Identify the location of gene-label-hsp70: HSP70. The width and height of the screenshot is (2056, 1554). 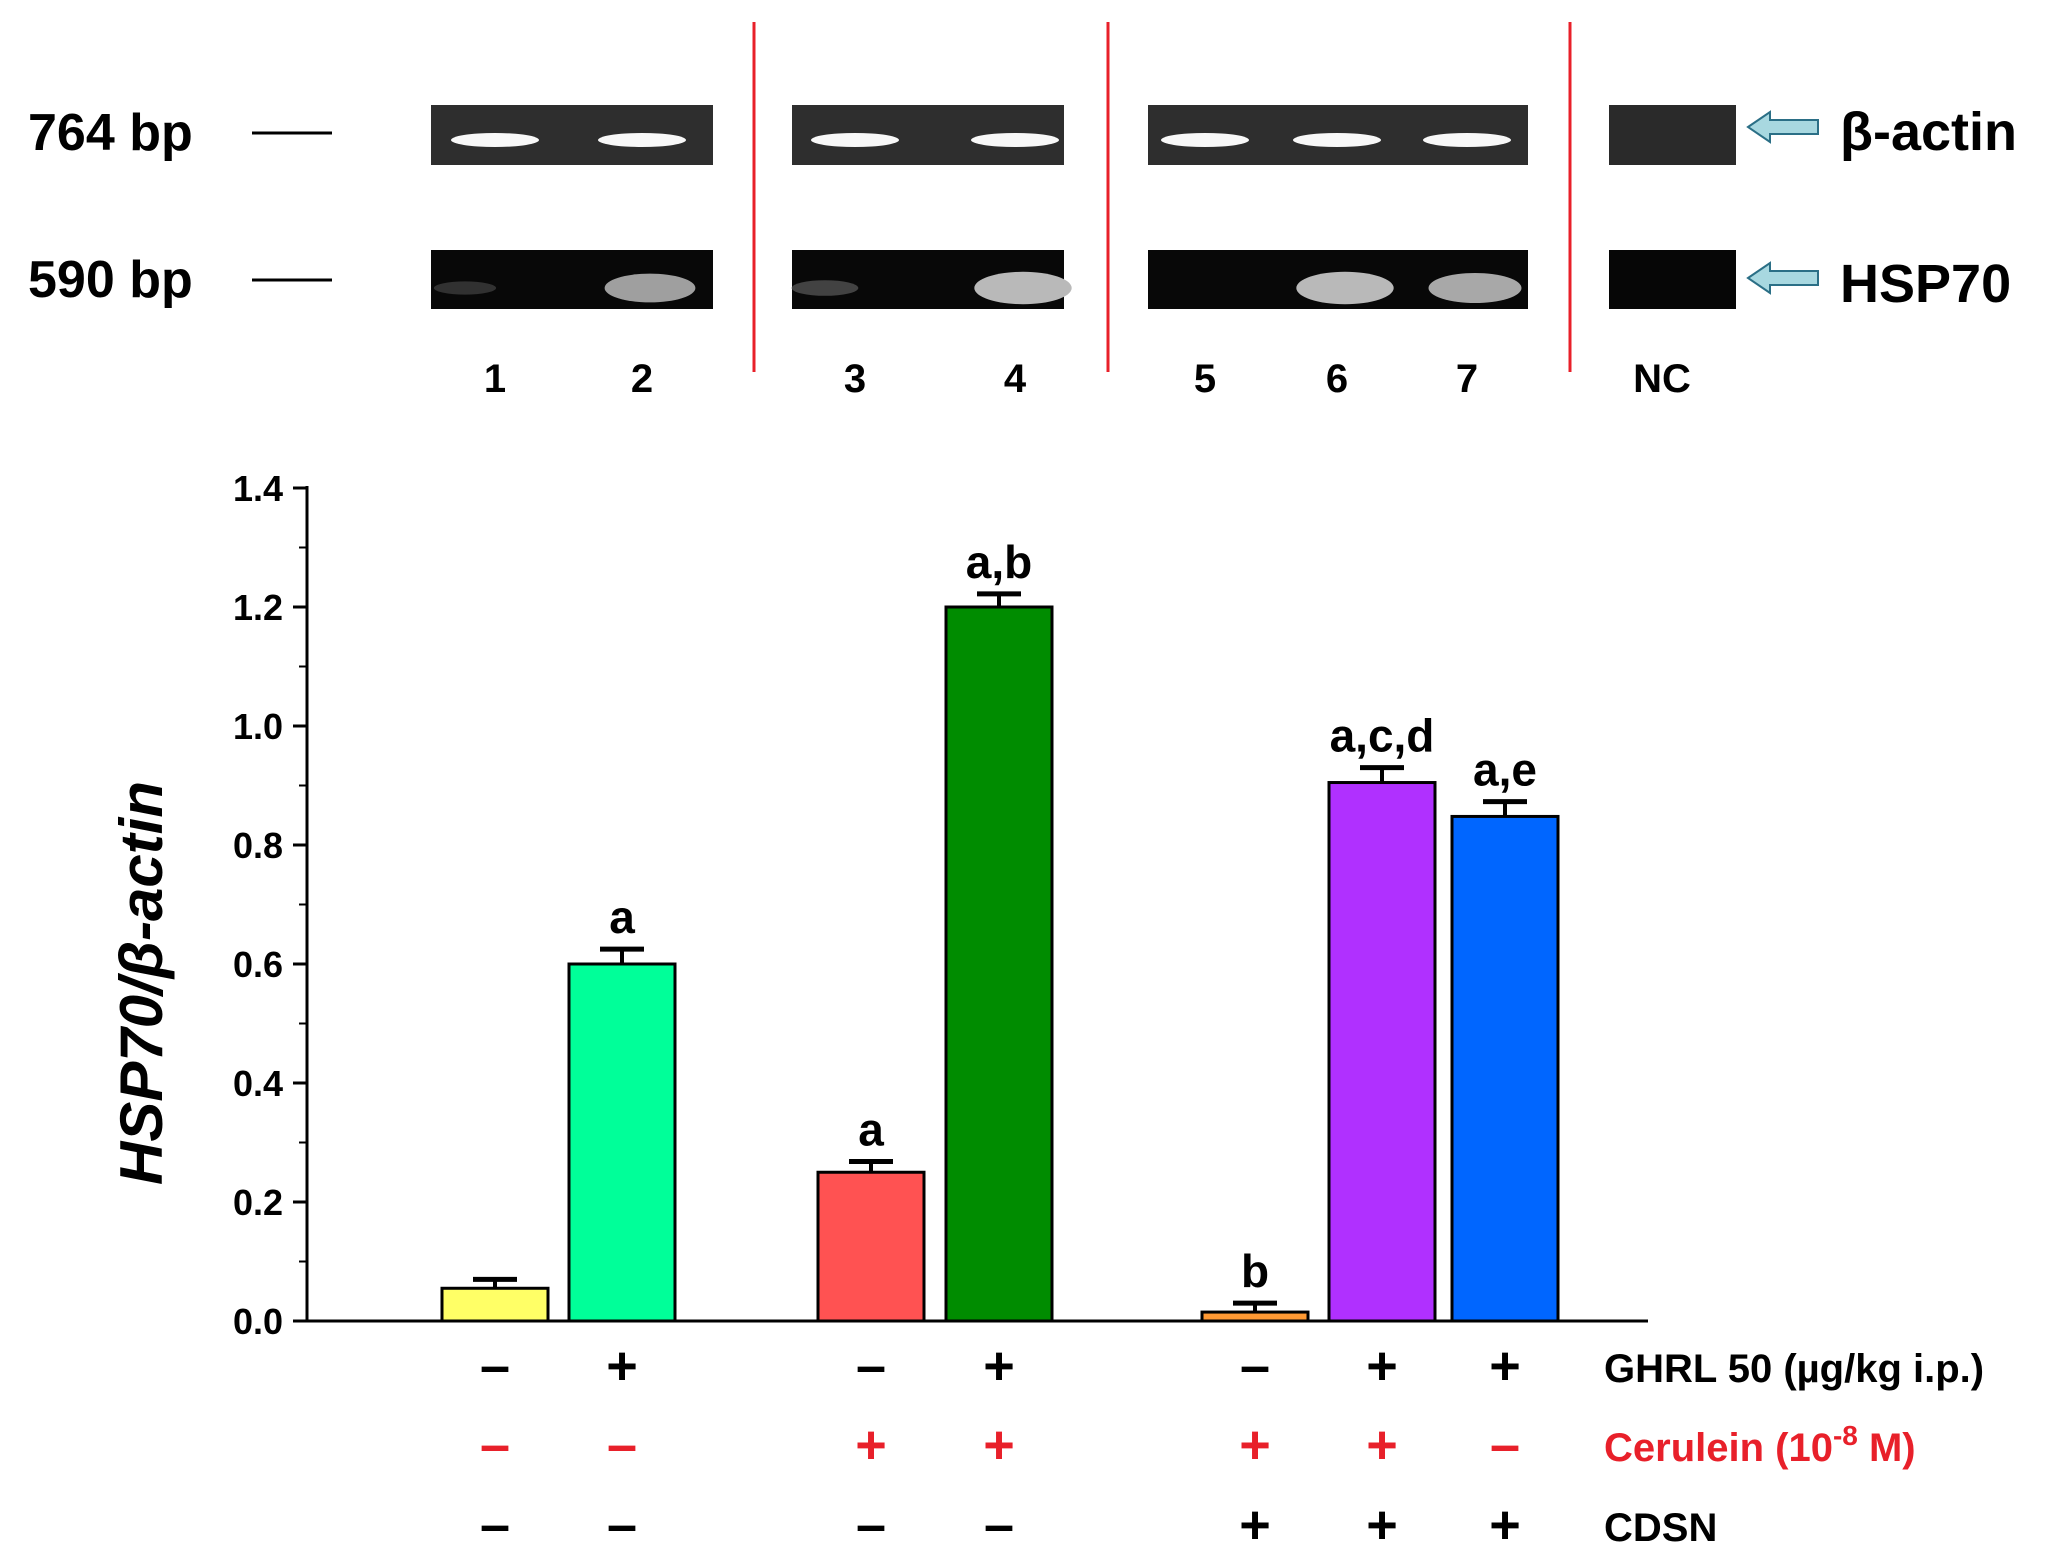
(1925, 284).